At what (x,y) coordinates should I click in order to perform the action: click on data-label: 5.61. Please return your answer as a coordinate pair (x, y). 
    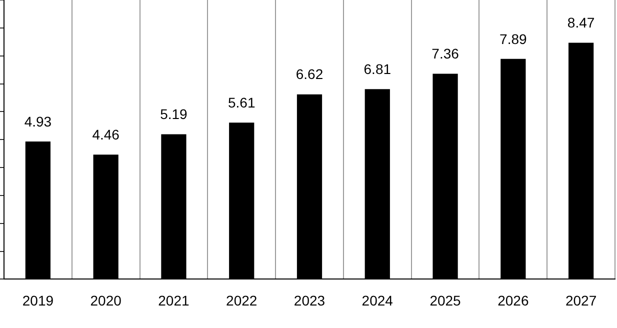
    Looking at the image, I should click on (242, 102).